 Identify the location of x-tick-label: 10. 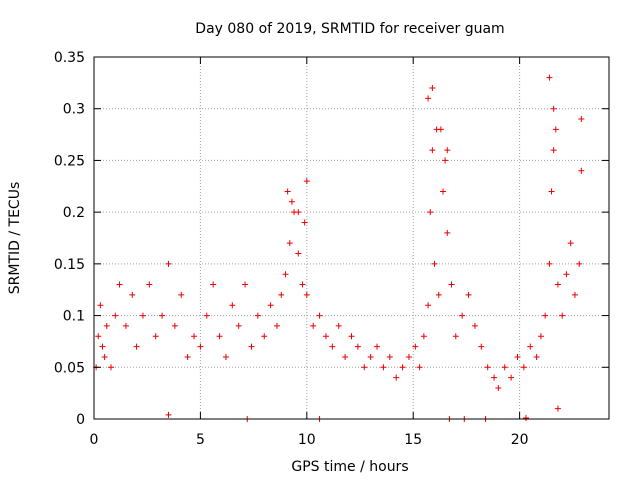
(307, 440).